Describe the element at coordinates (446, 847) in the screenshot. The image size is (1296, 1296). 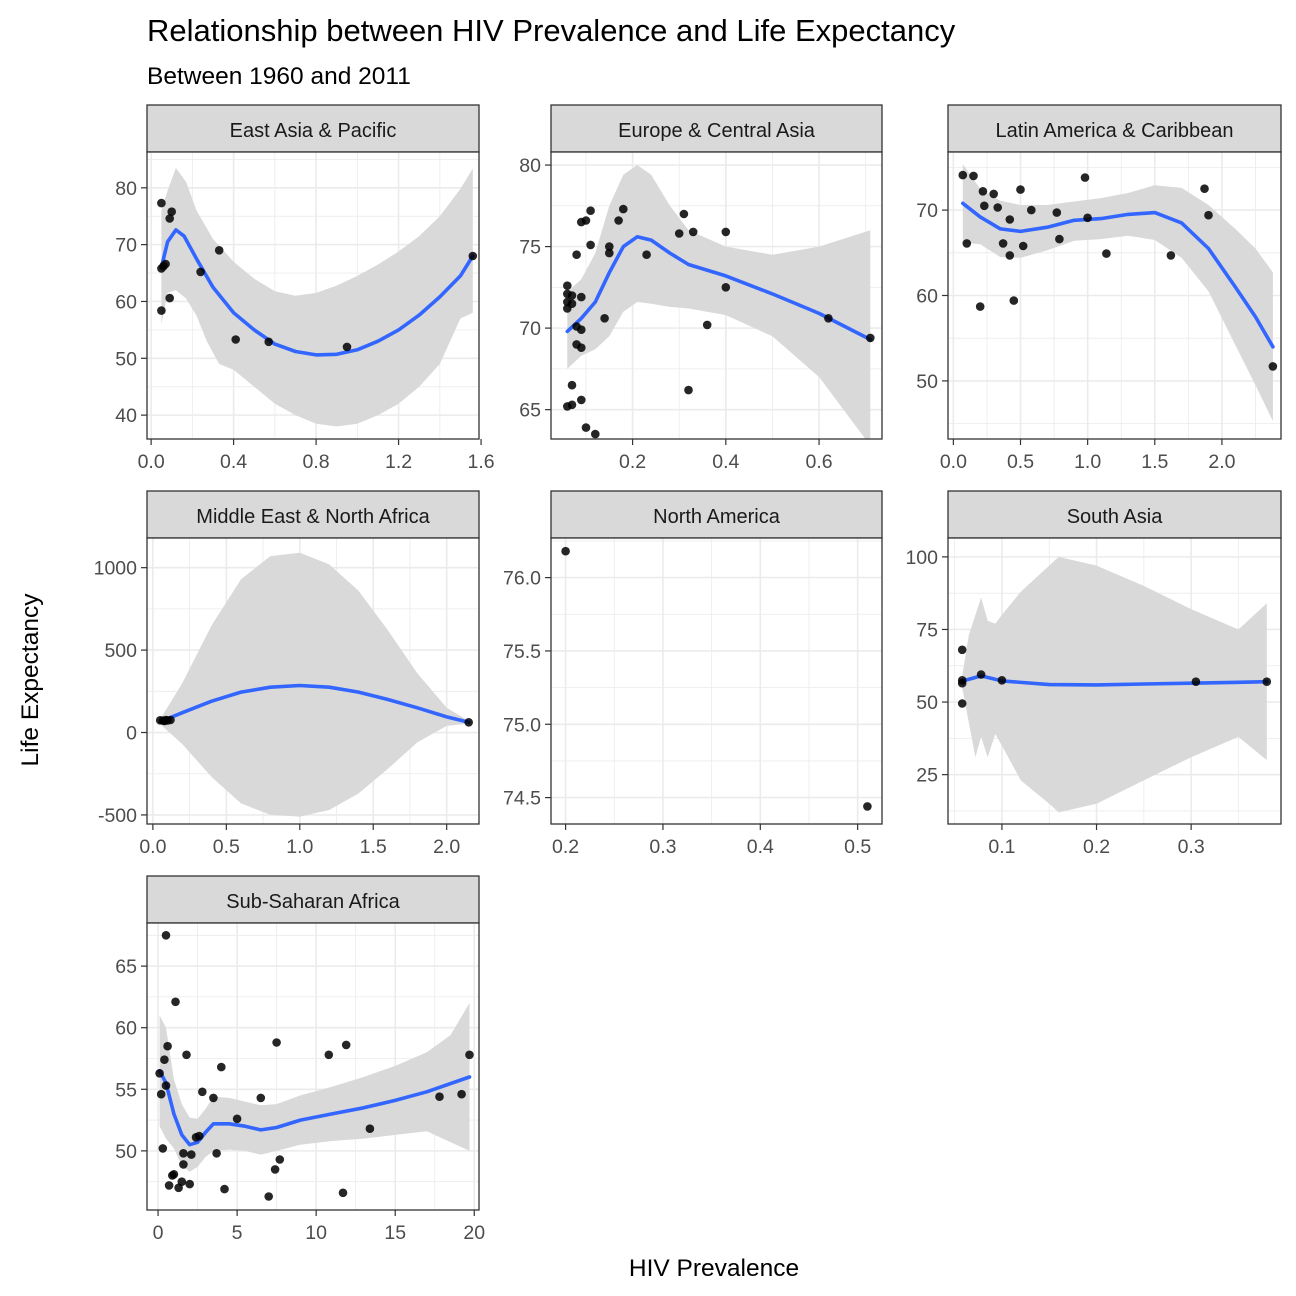
I see `x-tick-label: 2.0` at that location.